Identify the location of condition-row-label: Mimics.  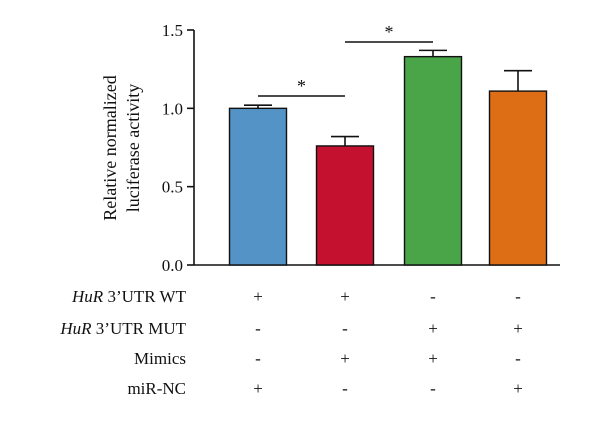
(160, 358).